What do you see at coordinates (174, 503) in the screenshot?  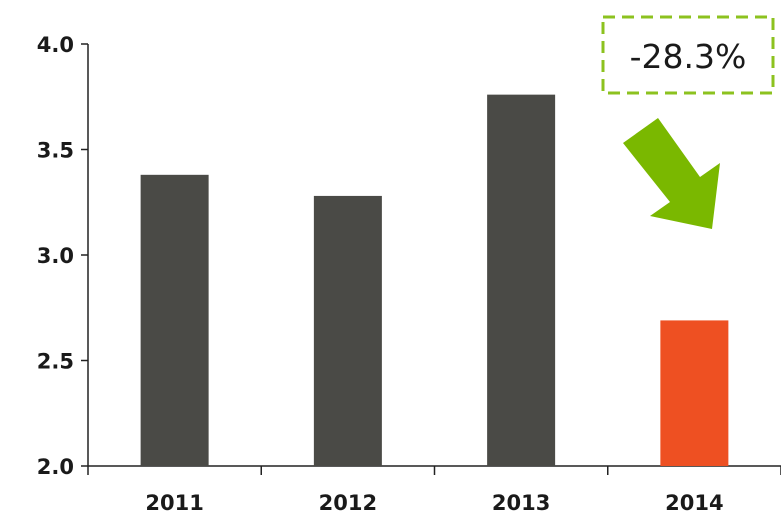 I see `x-tick-label: 2011` at bounding box center [174, 503].